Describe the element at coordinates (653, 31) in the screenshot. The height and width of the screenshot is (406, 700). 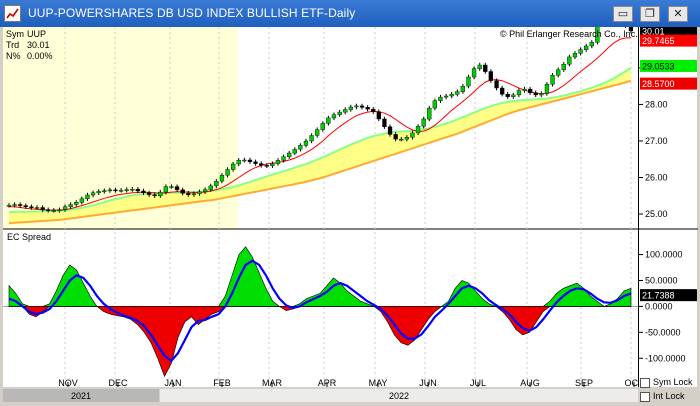
I see `close-value-tag: 30.01` at that location.